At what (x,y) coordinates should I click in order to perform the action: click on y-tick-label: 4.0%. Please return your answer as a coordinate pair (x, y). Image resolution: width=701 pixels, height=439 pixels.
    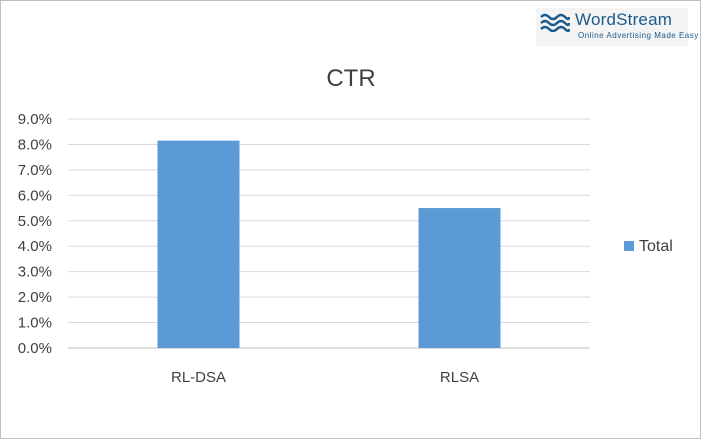
    Looking at the image, I should click on (35, 246).